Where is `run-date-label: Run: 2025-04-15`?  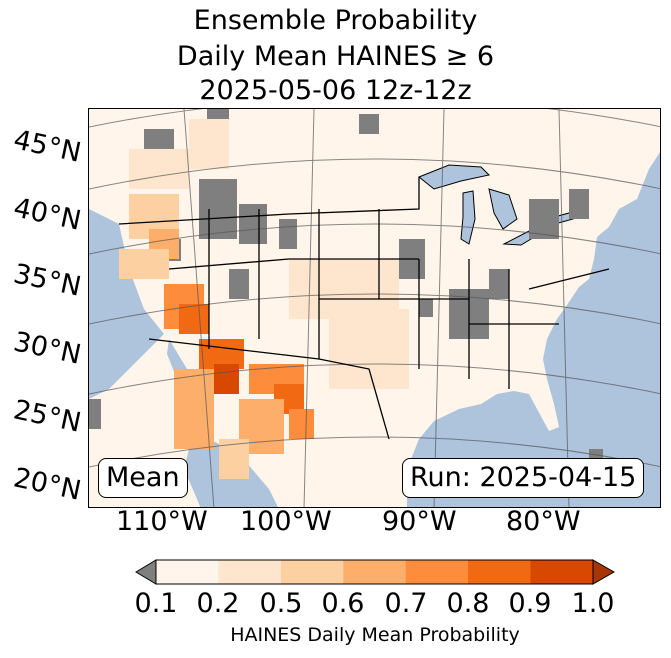 run-date-label: Run: 2025-04-15 is located at coordinates (523, 478).